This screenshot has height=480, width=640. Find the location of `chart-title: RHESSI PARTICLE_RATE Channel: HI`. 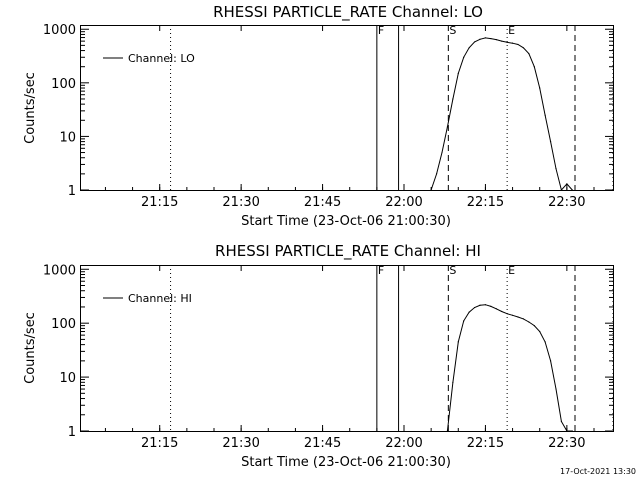

chart-title: RHESSI PARTICLE_RATE Channel: HI is located at coordinates (348, 251).